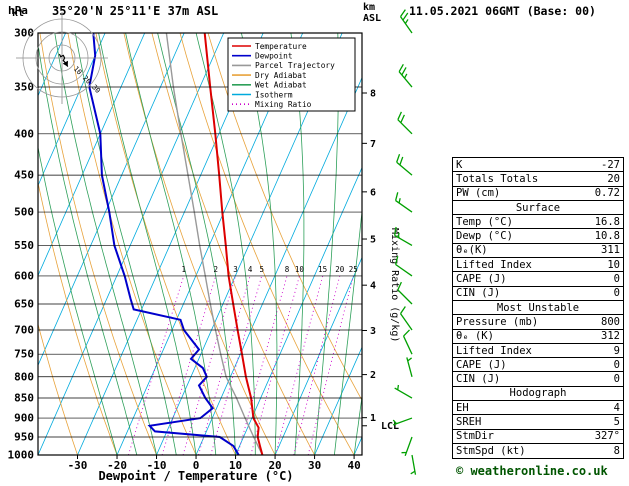 This screenshot has width=629, height=486. What do you see at coordinates (117, 465) in the screenshot?
I see `temperature-tick-label: -20` at bounding box center [117, 465].